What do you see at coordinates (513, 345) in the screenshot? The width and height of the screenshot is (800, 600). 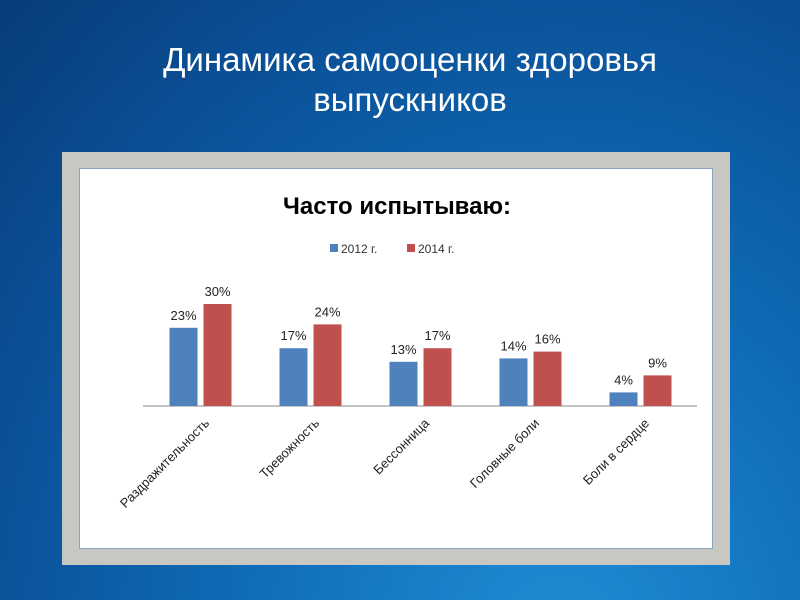 I see `data-label-0-3: 14%` at bounding box center [513, 345].